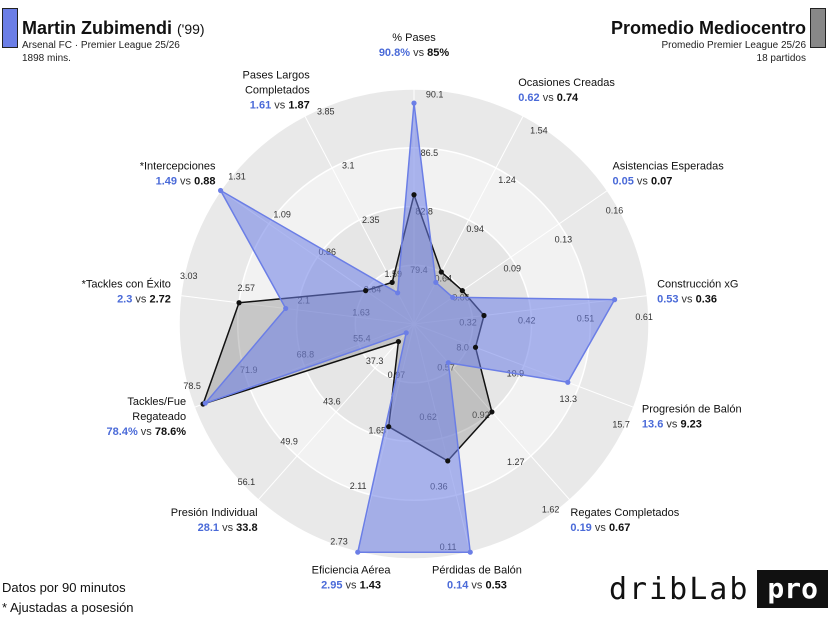 This screenshot has width=828, height=621. Describe the element at coordinates (528, 98) in the screenshot. I see `player-value: 0.62` at that location.